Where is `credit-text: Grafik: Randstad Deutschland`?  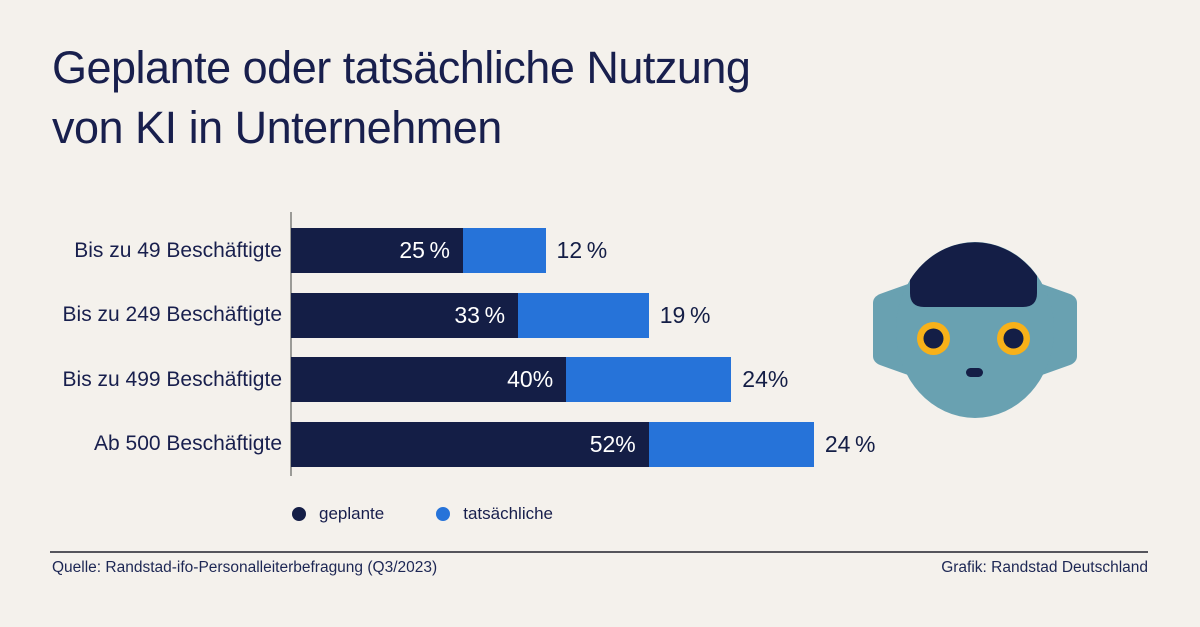
credit-text: Grafik: Randstad Deutschland is located at coordinates (1044, 567).